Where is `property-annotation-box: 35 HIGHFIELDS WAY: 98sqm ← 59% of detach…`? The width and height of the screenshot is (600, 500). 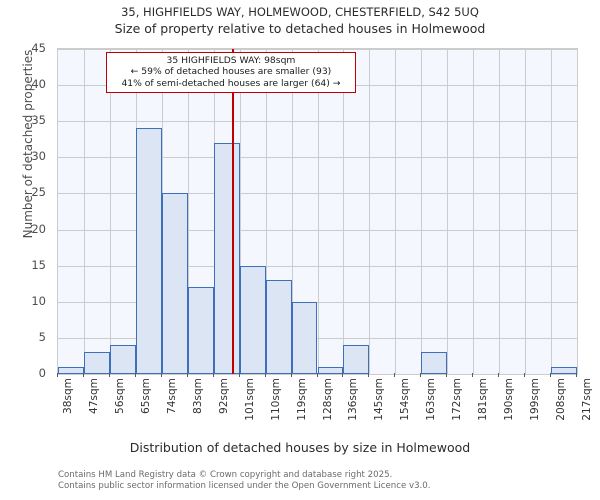
property-annotation-box: 35 HIGHFIELDS WAY: 98sqm ← 59% of detach… is located at coordinates (230, 73).